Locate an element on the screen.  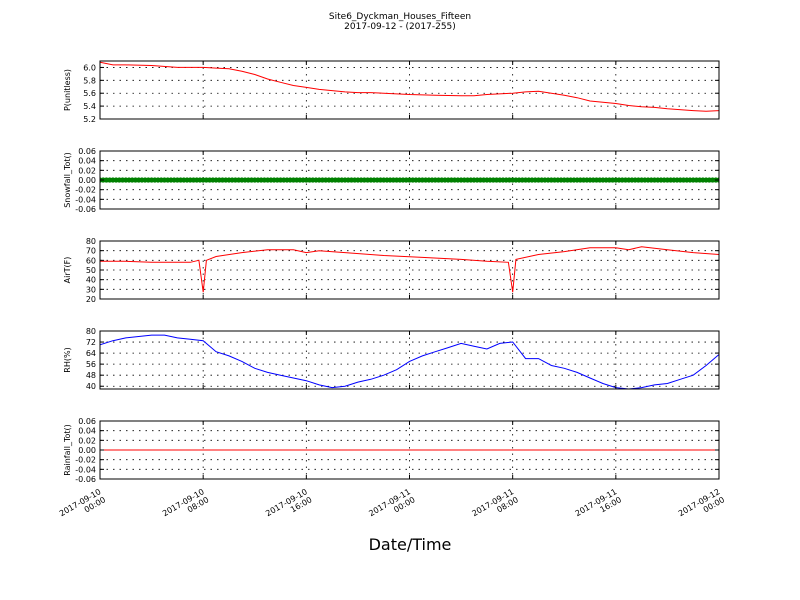
panel-1: 5.2 5.4 5.6 5.8 6.0 P(unitless) is located at coordinates (391, 92).